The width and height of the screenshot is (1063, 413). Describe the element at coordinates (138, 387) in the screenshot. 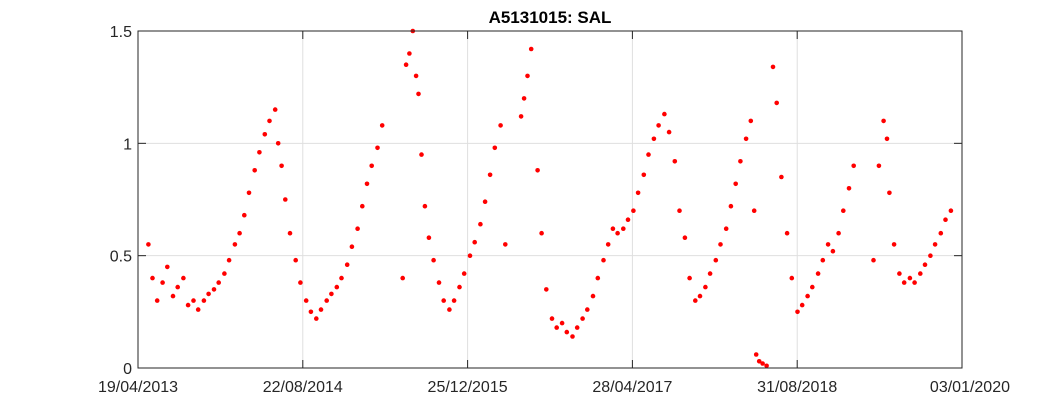

I see `x-tick-label: 19/04/2013` at that location.